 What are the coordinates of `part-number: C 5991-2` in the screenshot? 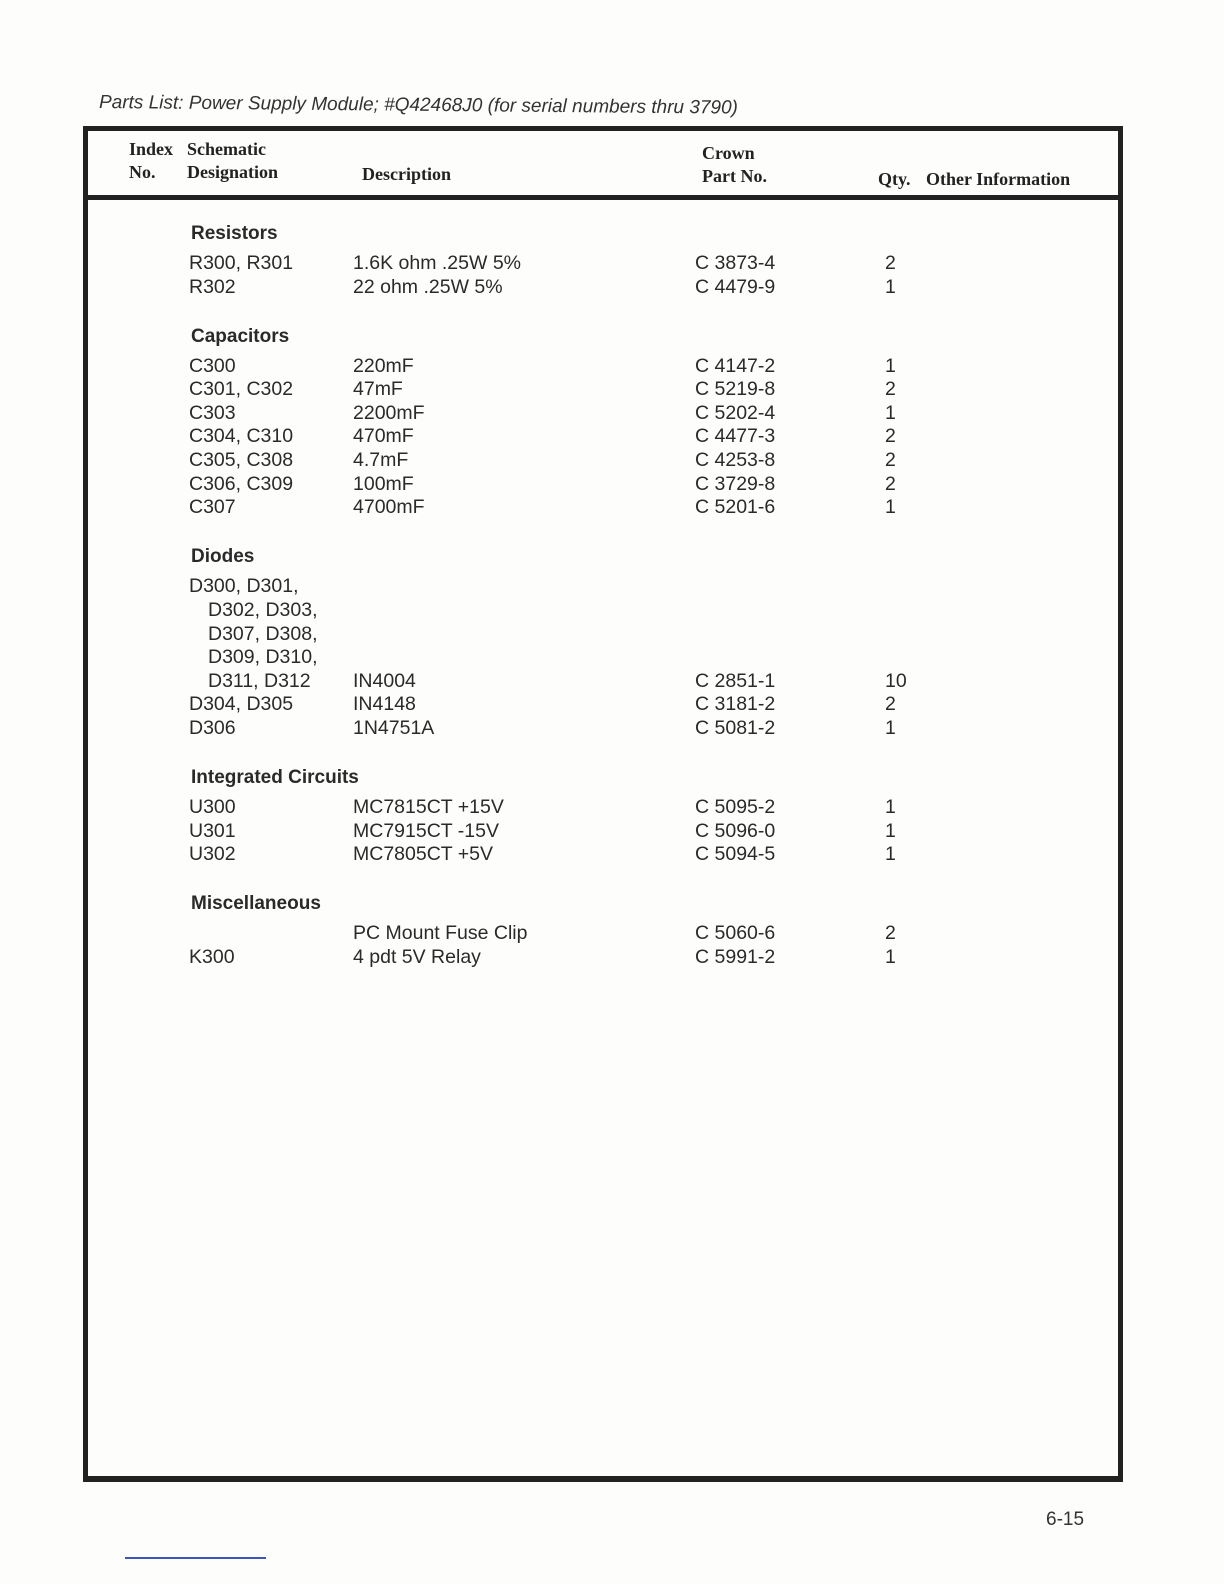 It's located at (735, 956).